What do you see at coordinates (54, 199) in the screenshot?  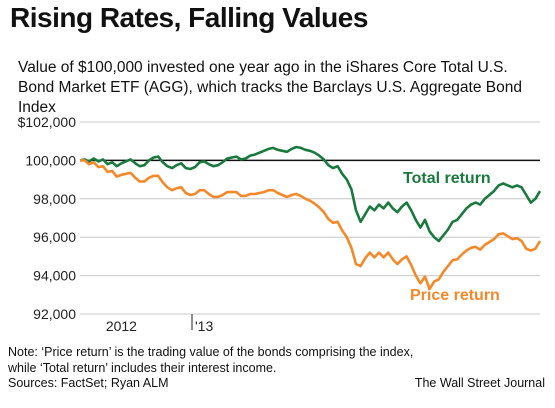 I see `y-tick-label-98000: 98,000` at bounding box center [54, 199].